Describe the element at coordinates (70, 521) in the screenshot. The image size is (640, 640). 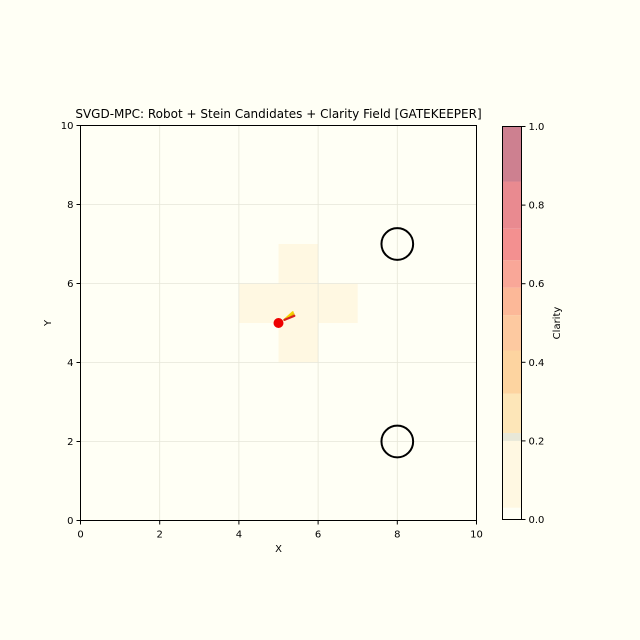
I see `y-tick-label: 0` at that location.